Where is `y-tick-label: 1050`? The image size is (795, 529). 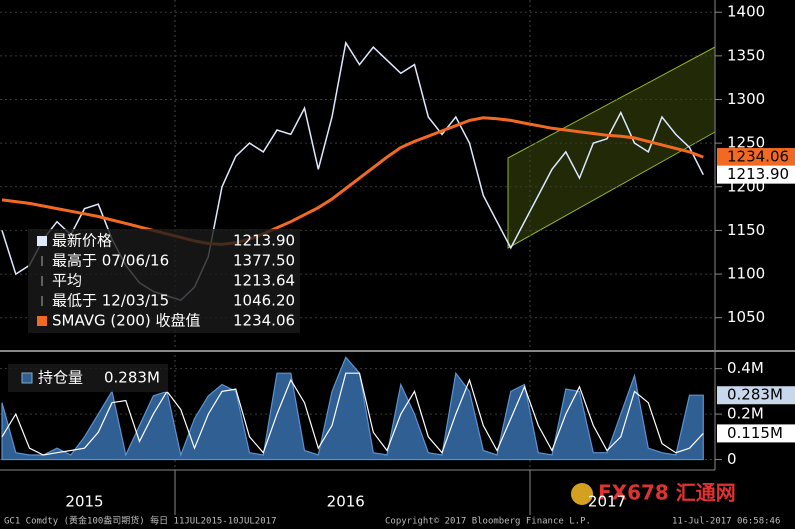 y-tick-label: 1050 is located at coordinates (746, 317).